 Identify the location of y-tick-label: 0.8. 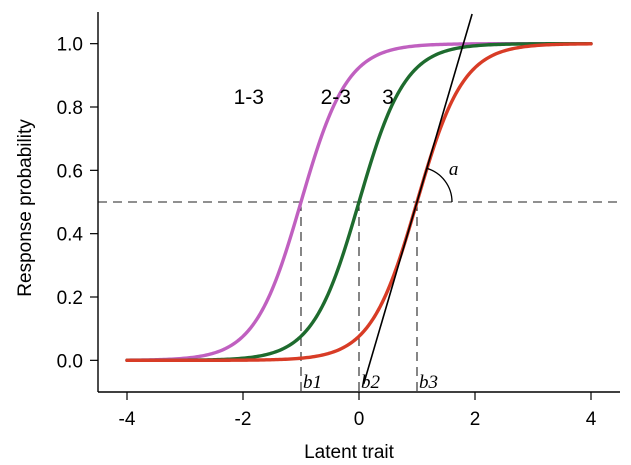
(70, 108).